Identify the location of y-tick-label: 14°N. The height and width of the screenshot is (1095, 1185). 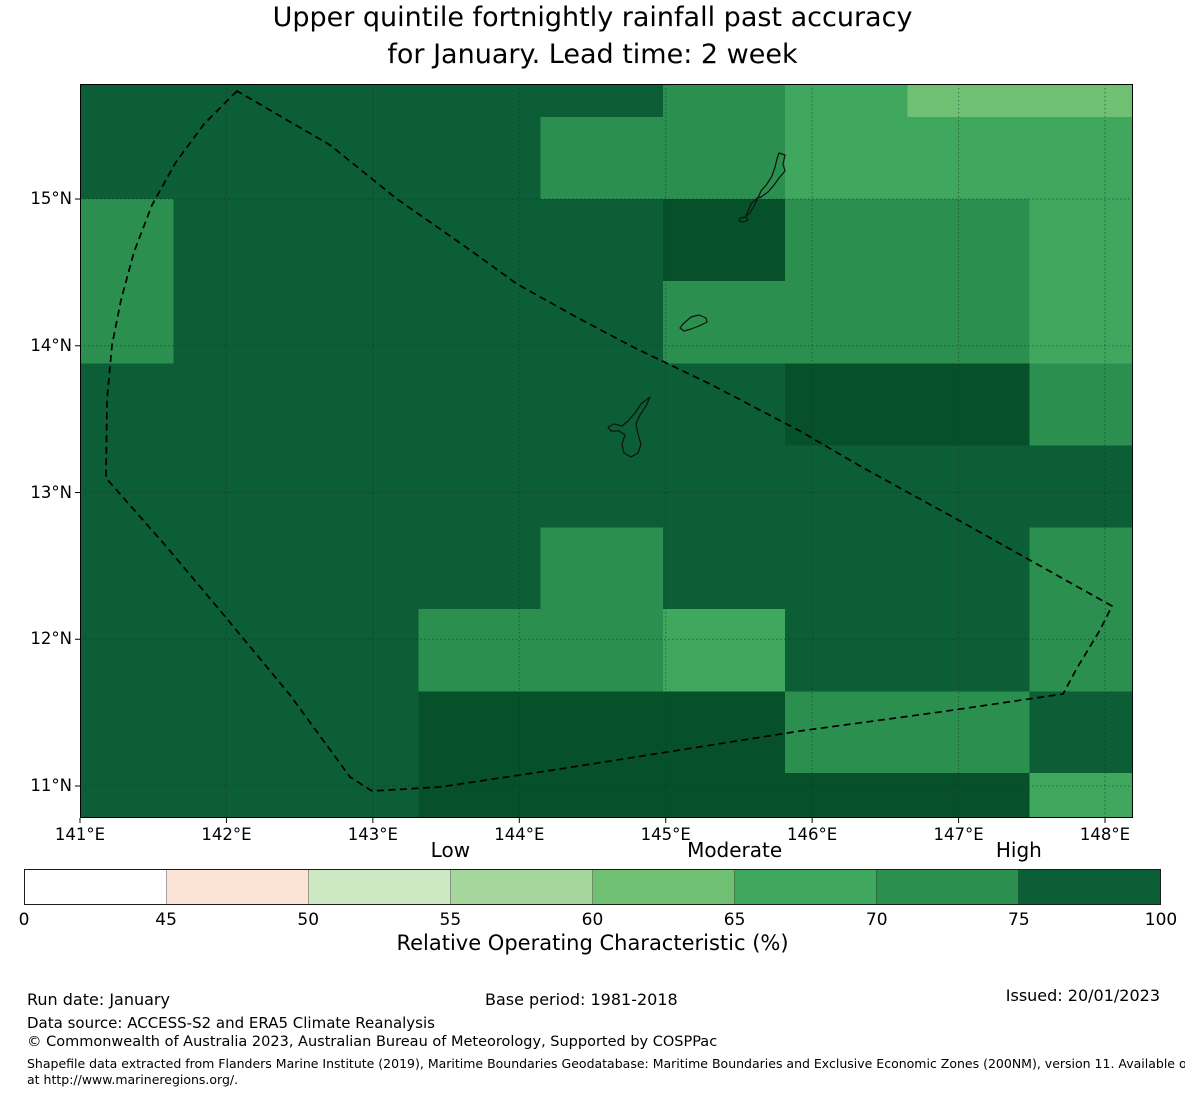
(51, 345).